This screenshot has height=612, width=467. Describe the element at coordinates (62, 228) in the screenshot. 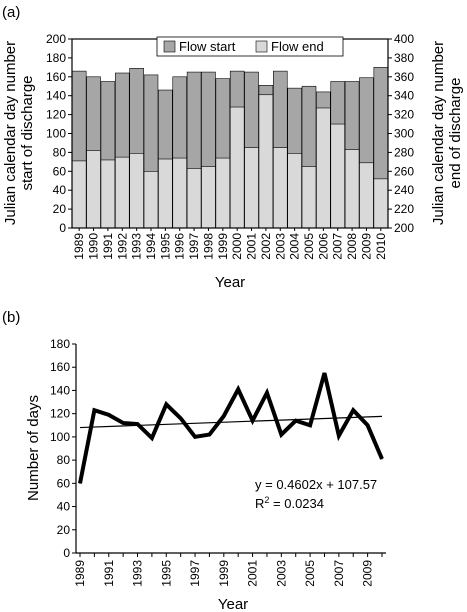

I see `y-tick-label-left: 0` at that location.